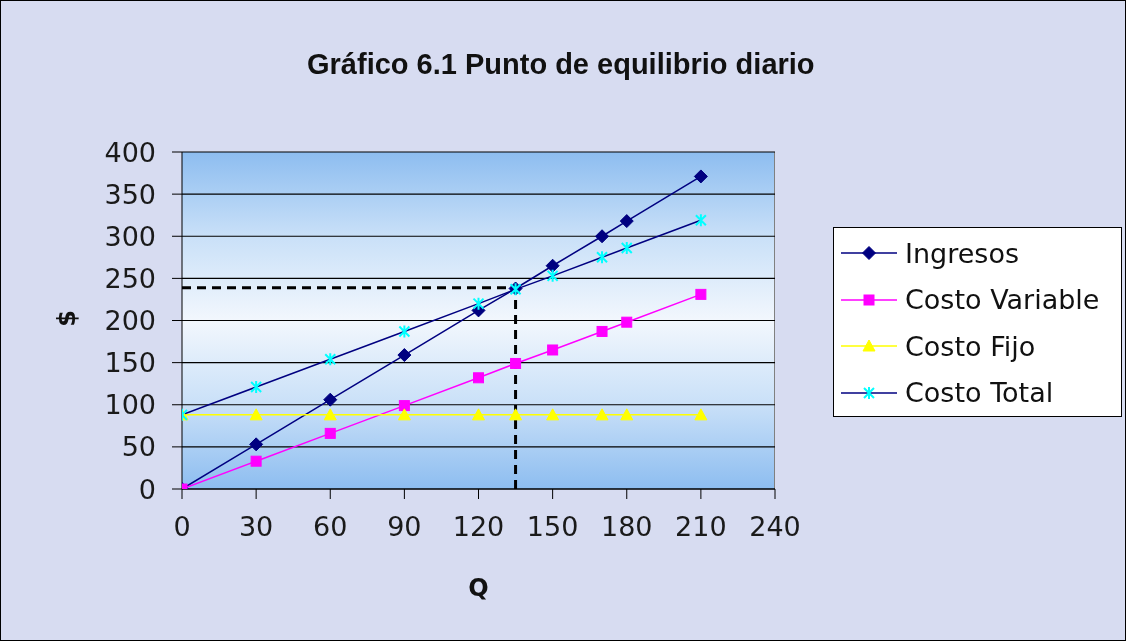  What do you see at coordinates (701, 527) in the screenshot?
I see `x-tick-label: 210` at bounding box center [701, 527].